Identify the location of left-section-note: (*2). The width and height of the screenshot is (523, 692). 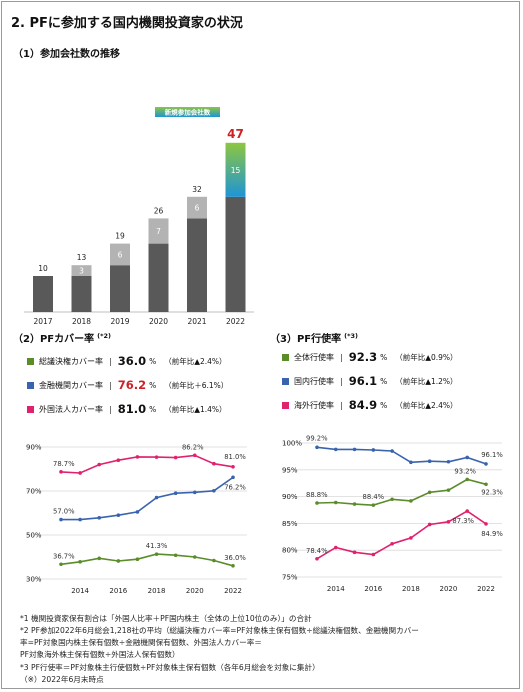
(104, 335).